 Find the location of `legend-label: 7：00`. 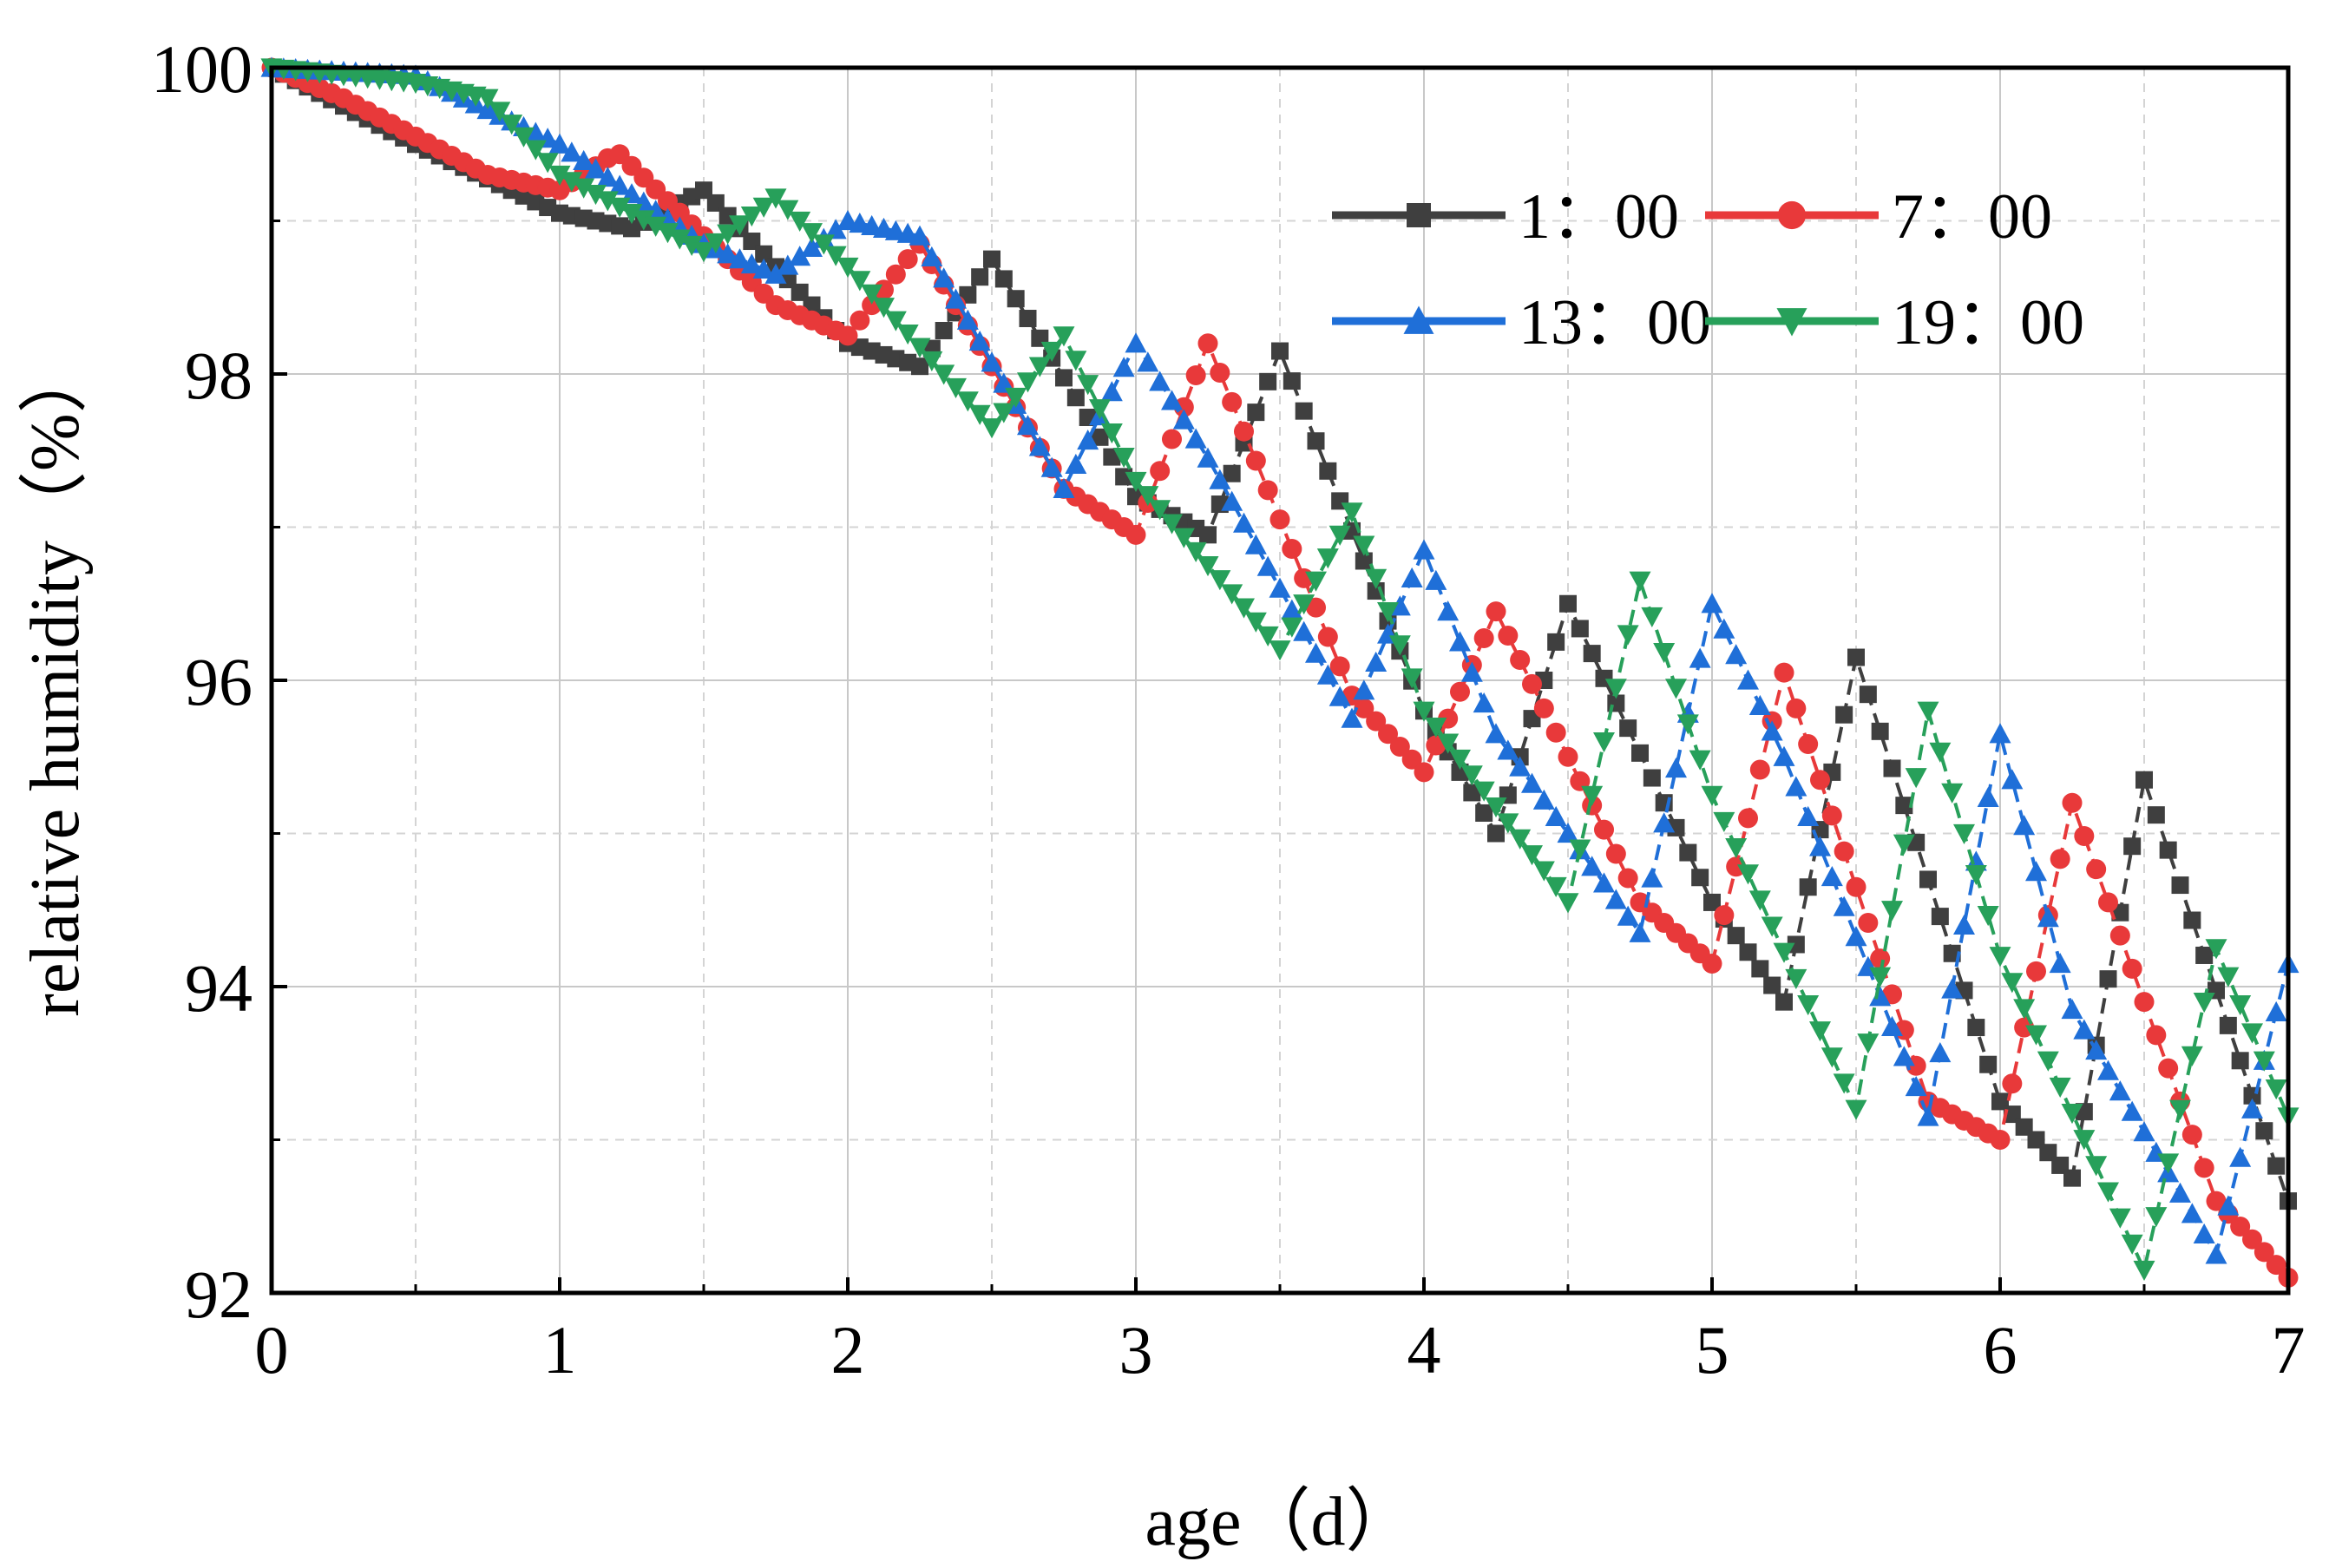

legend-label: 7：00 is located at coordinates (1972, 217).